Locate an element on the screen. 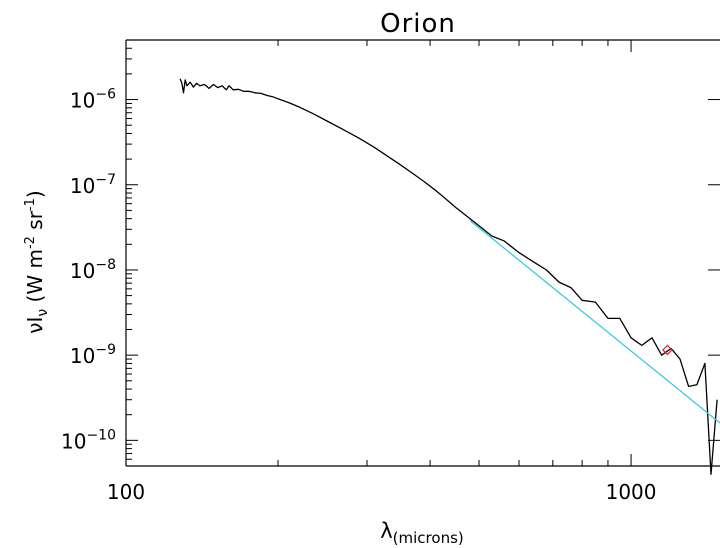 The height and width of the screenshot is (548, 720). y-tick-label: 10⁻⁸ is located at coordinates (93, 270).